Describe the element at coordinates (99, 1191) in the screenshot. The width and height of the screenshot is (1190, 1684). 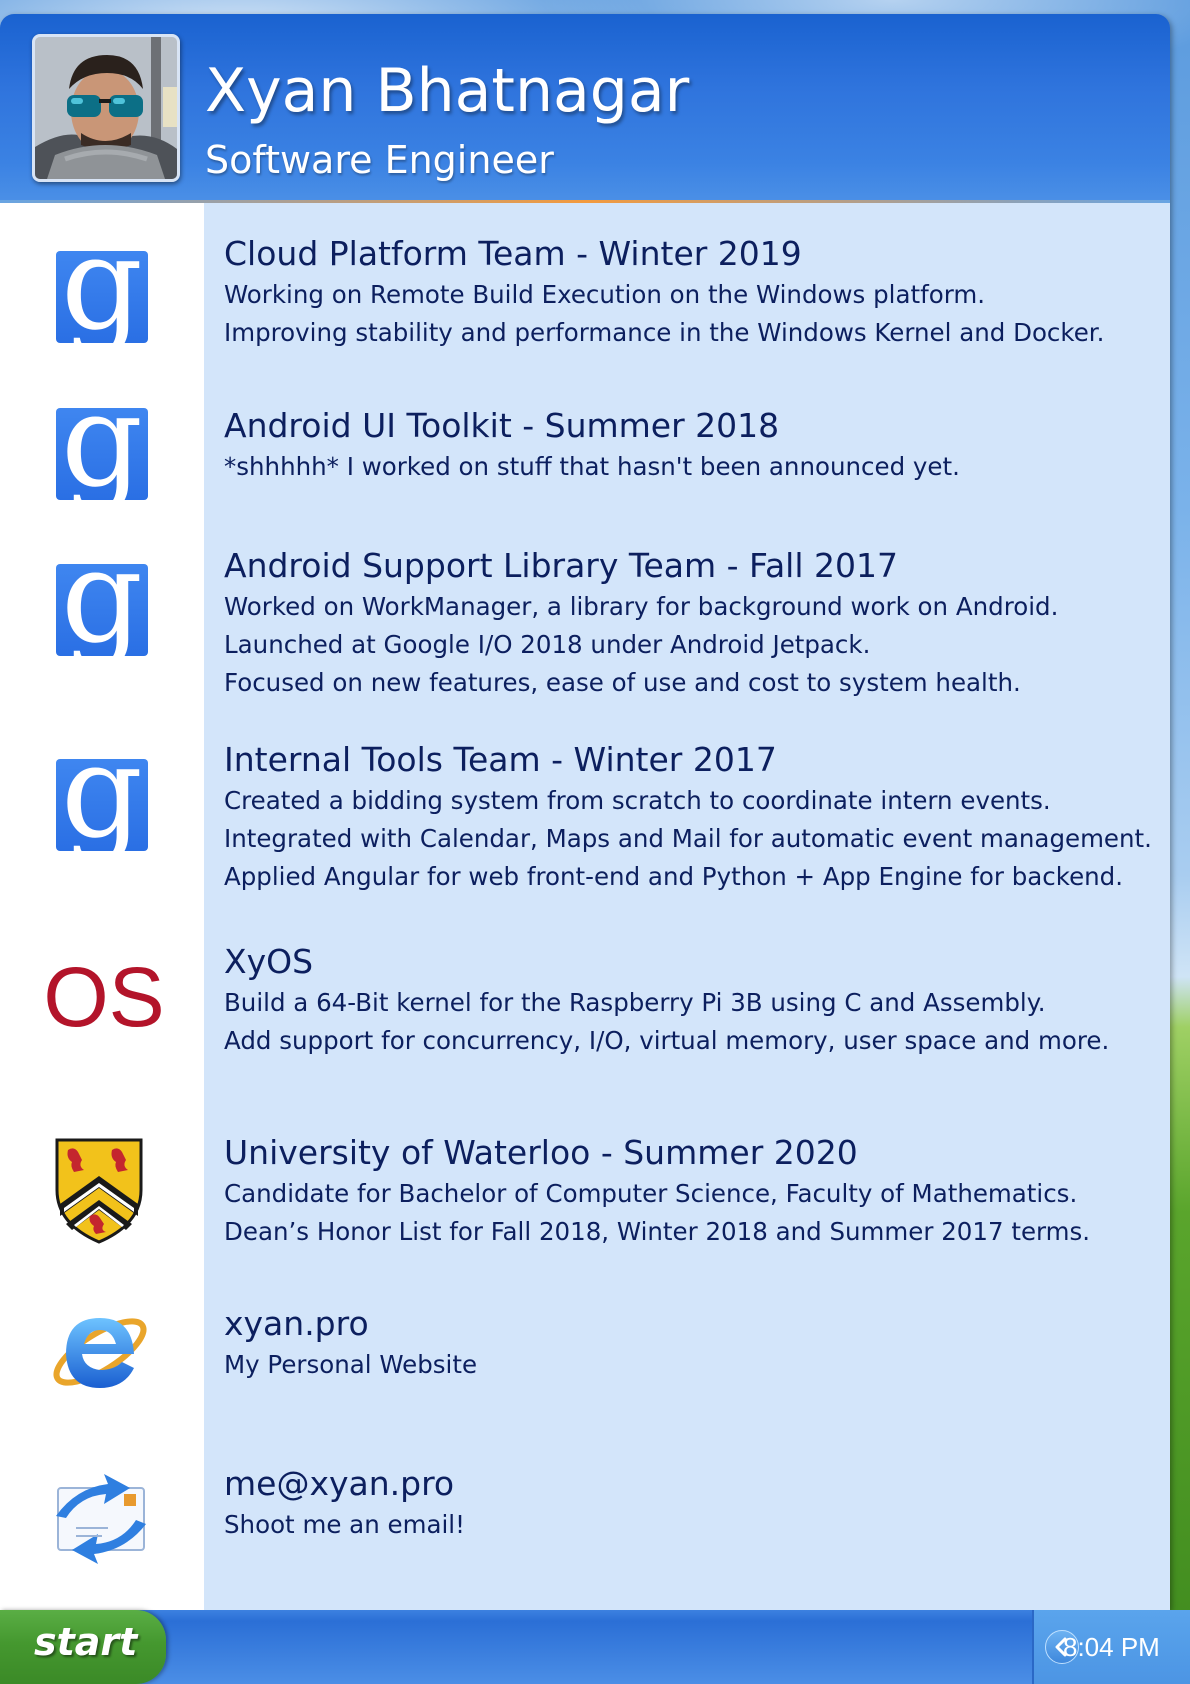
I see `university-crest-icon` at that location.